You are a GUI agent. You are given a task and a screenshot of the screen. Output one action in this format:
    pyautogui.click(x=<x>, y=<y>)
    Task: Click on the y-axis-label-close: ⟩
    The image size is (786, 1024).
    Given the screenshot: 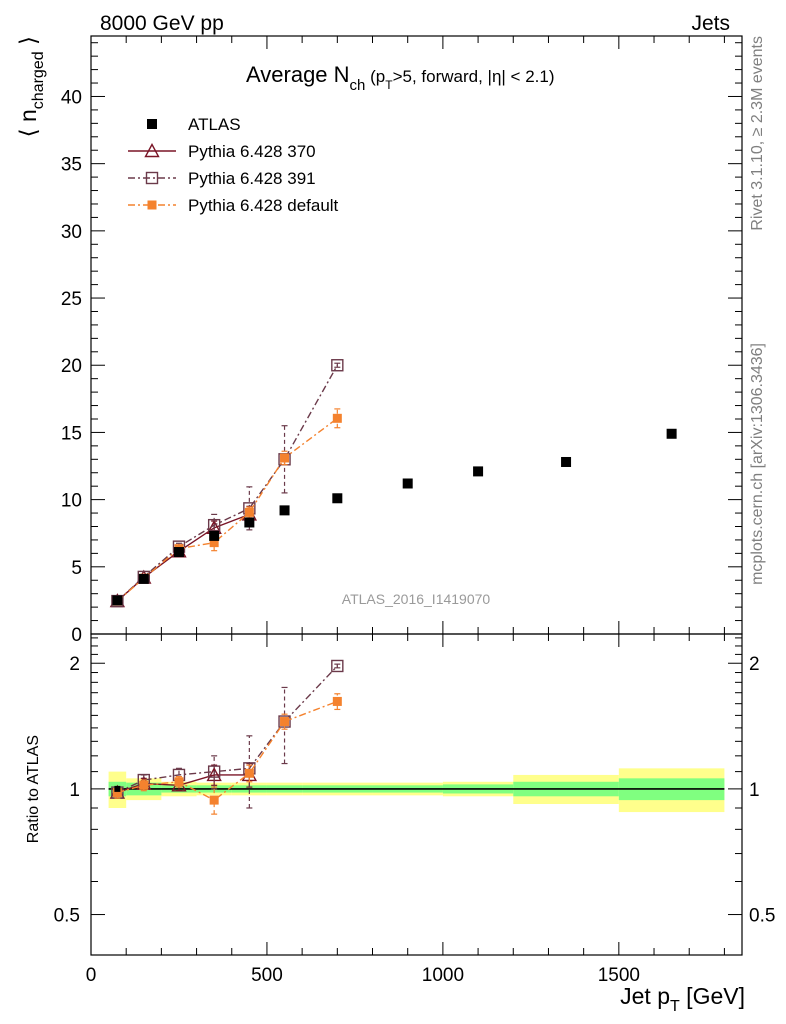 What is the action you would take?
    pyautogui.click(x=28, y=43)
    